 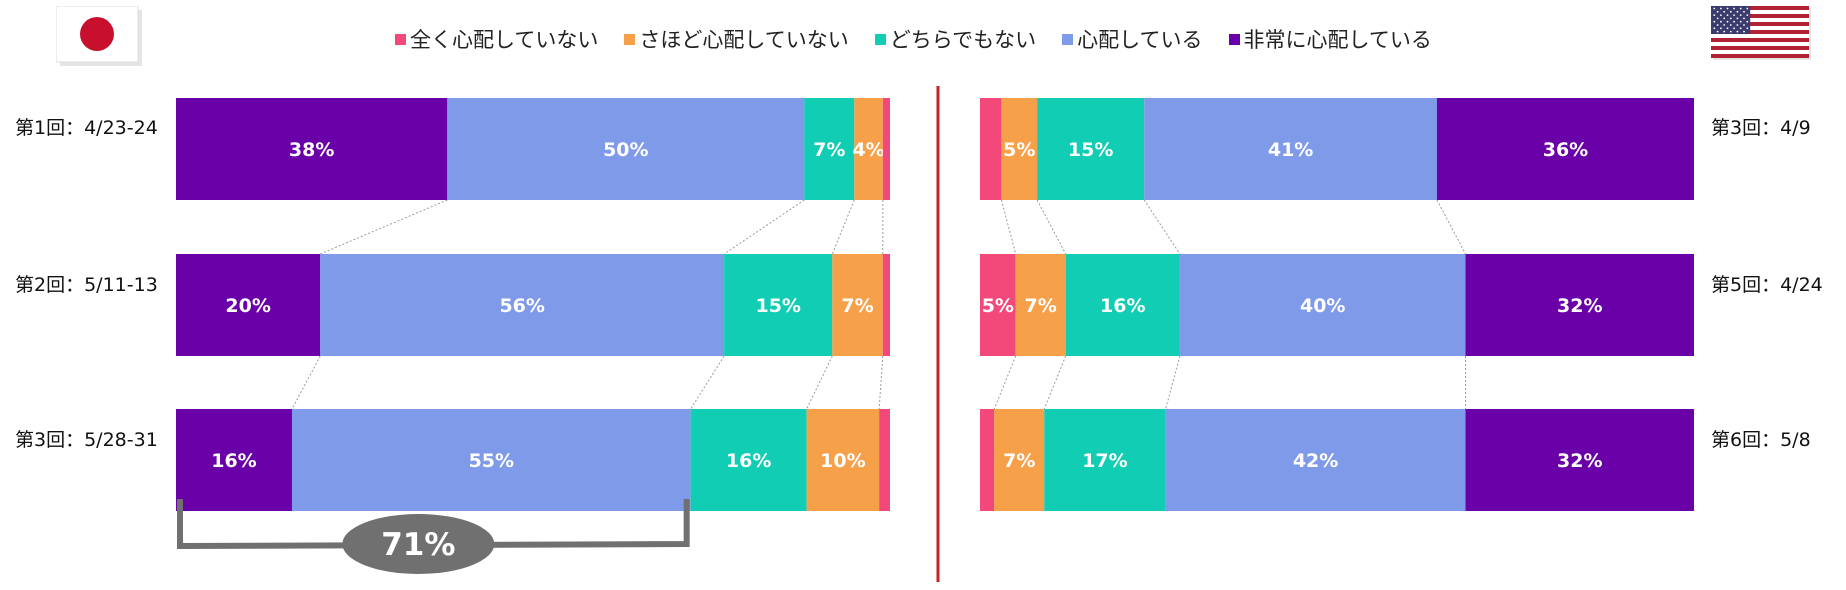 I want to click on legend-label: さほど心配していない, so click(x=744, y=40).